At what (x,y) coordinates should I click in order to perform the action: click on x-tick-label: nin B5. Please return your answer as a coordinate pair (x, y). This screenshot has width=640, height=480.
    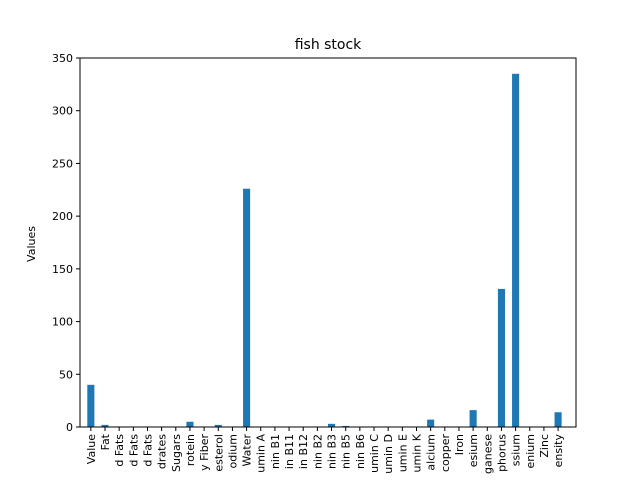
    Looking at the image, I should click on (346, 451).